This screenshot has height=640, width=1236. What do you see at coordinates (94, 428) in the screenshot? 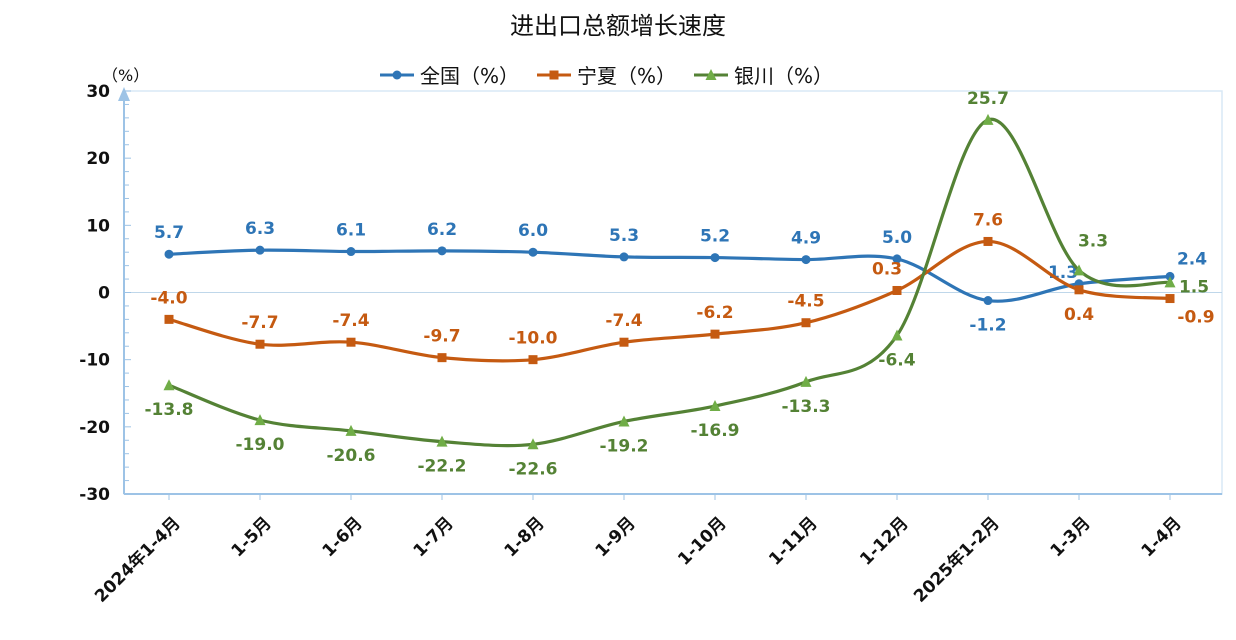
I see `y-tick-label: -20` at bounding box center [94, 428].